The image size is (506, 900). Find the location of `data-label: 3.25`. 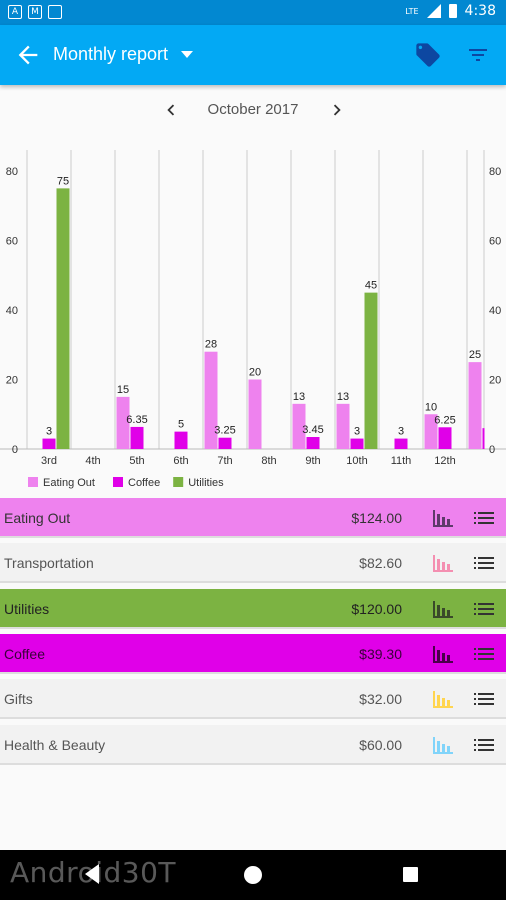

data-label: 3.25 is located at coordinates (224, 431).